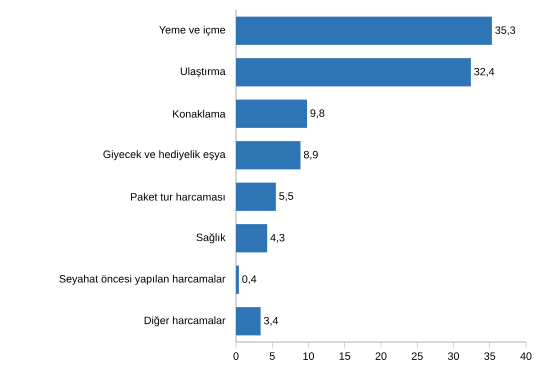 The image size is (537, 370). What do you see at coordinates (308, 356) in the screenshot?
I see `x-tick-label: 10` at bounding box center [308, 356].